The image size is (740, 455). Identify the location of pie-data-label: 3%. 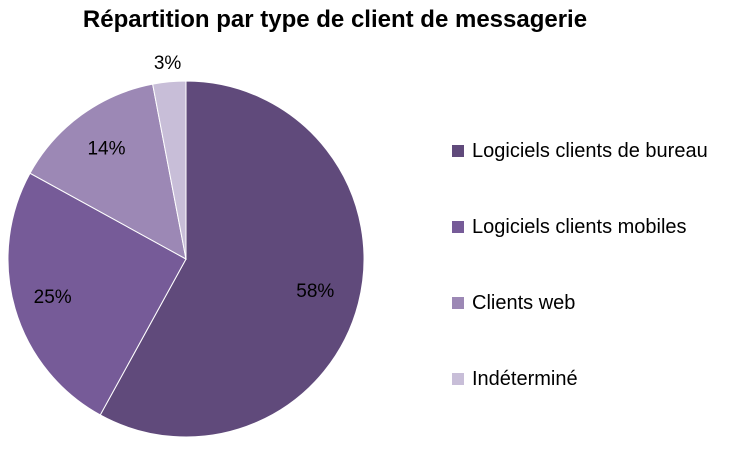
(168, 63).